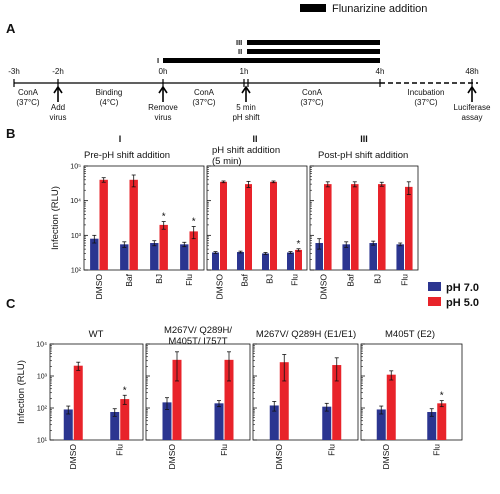 Image resolution: width=500 pixels, height=494 pixels. What do you see at coordinates (163, 117) in the screenshot?
I see `arrow-label-remove-virus-2: virus` at bounding box center [163, 117].